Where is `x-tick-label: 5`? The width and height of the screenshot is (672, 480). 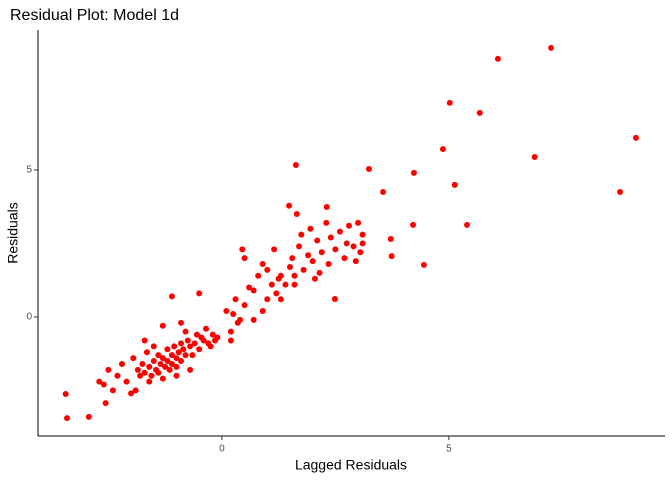
x-tick-label: 5 is located at coordinates (449, 449).